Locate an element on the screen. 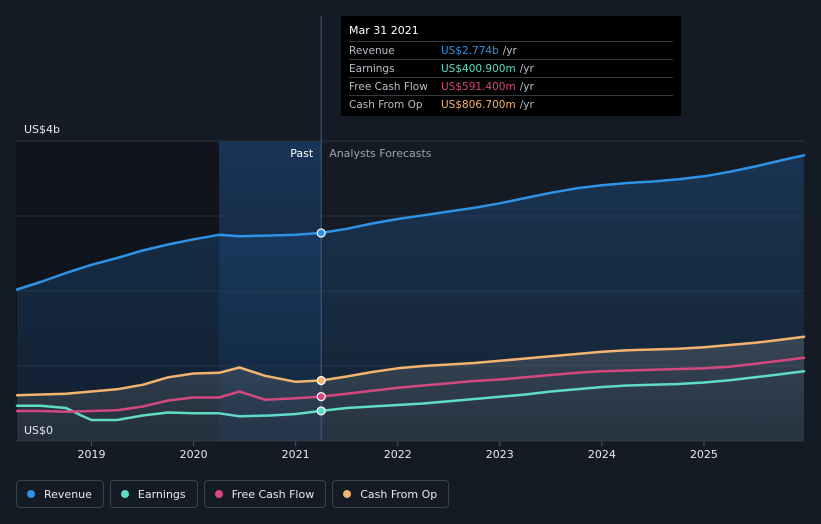  marker-free-cash-flow is located at coordinates (321, 397).